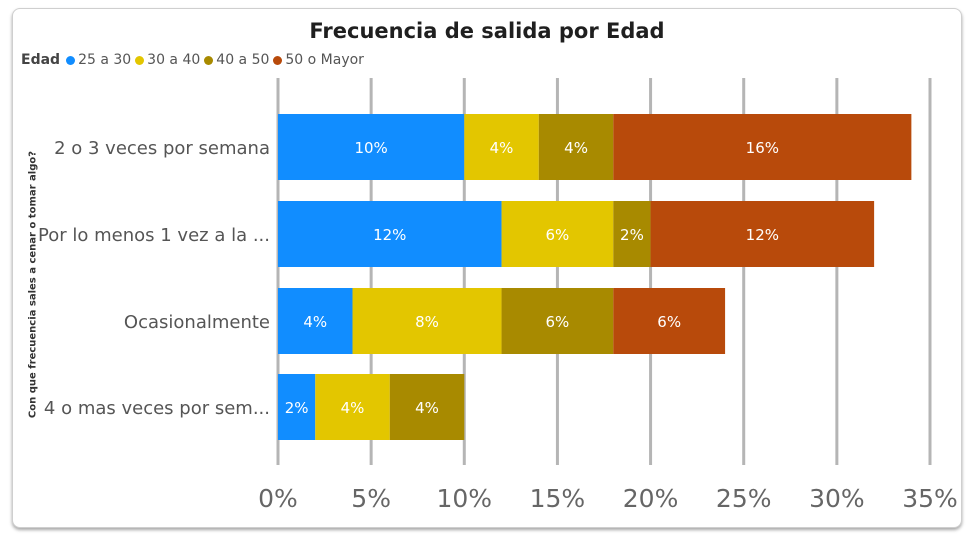  What do you see at coordinates (243, 60) in the screenshot?
I see `legend-label: 40 a 50` at bounding box center [243, 60].